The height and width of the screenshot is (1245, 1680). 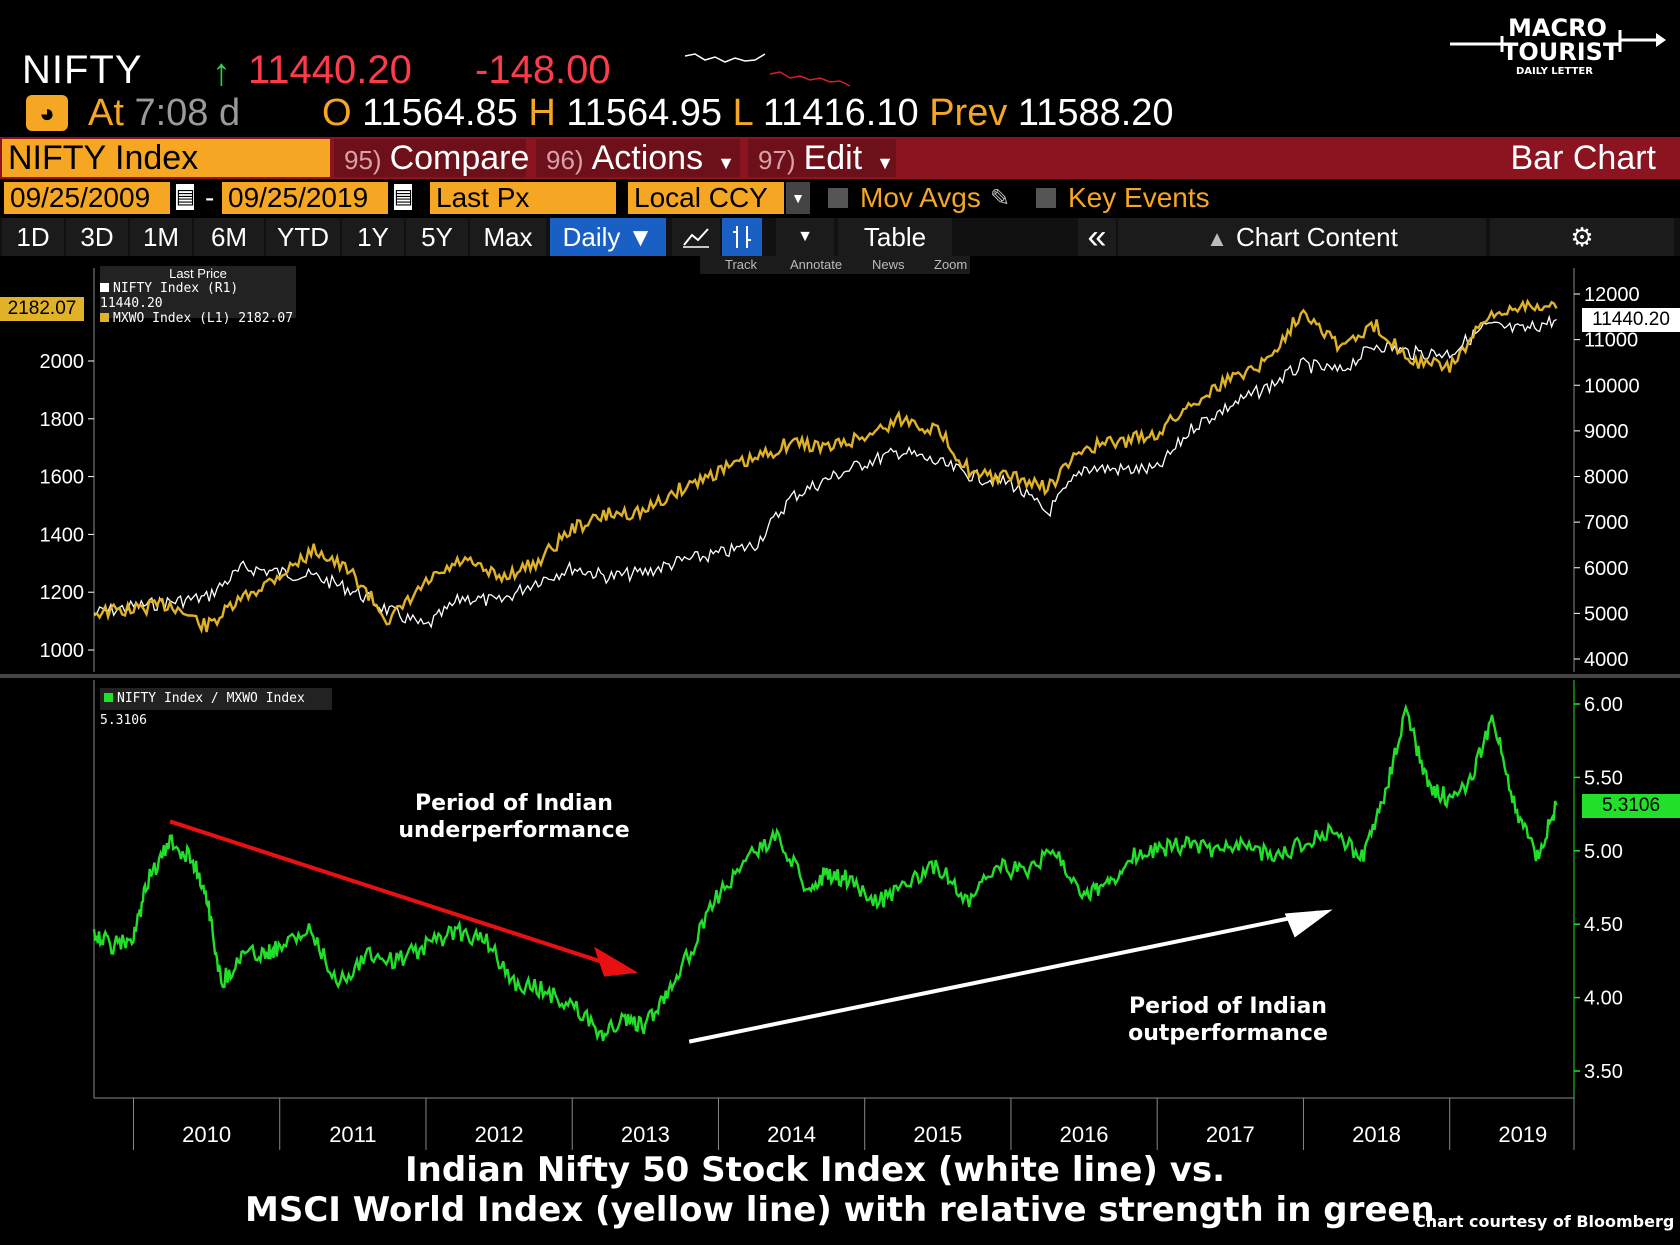 I want to click on left-axis-last-label: 2182.07, so click(x=42, y=309).